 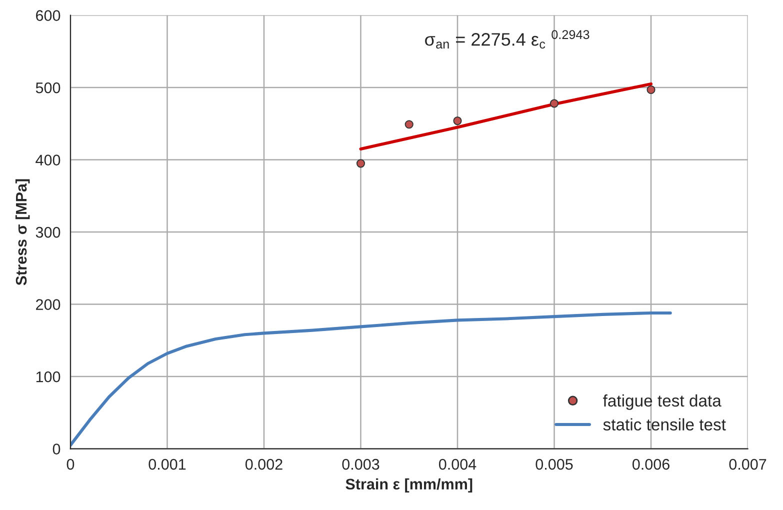 What do you see at coordinates (48, 232) in the screenshot?
I see `y-tick-label: 300` at bounding box center [48, 232].